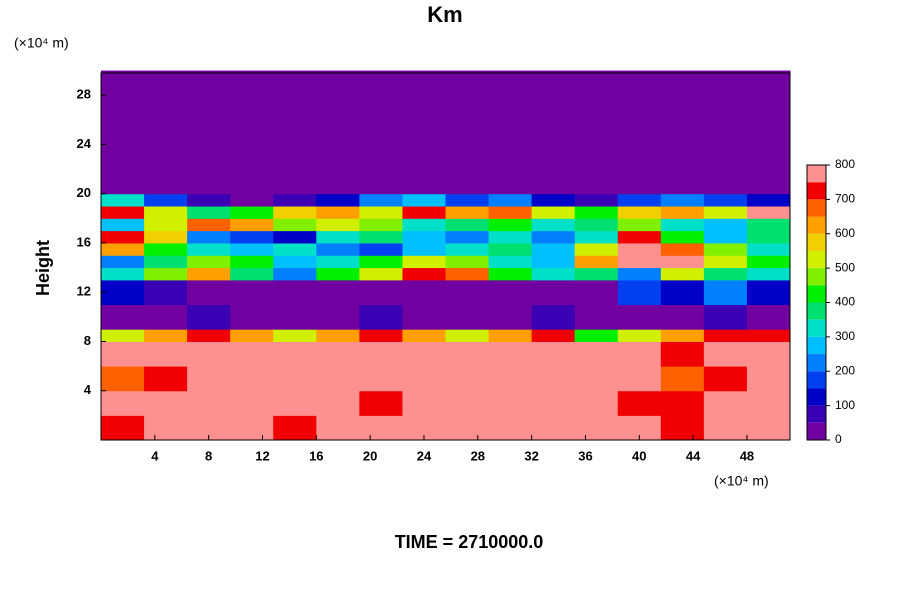 Image resolution: width=900 pixels, height=600 pixels. Describe the element at coordinates (88, 389) in the screenshot. I see `y-tick-label: 4` at that location.